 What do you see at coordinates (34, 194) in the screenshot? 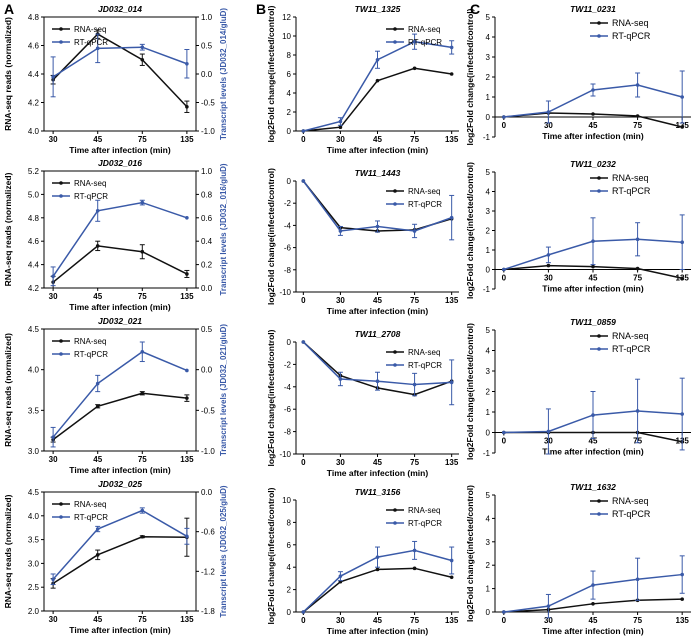
I see `y-tick-label: 5.0` at bounding box center [34, 194].